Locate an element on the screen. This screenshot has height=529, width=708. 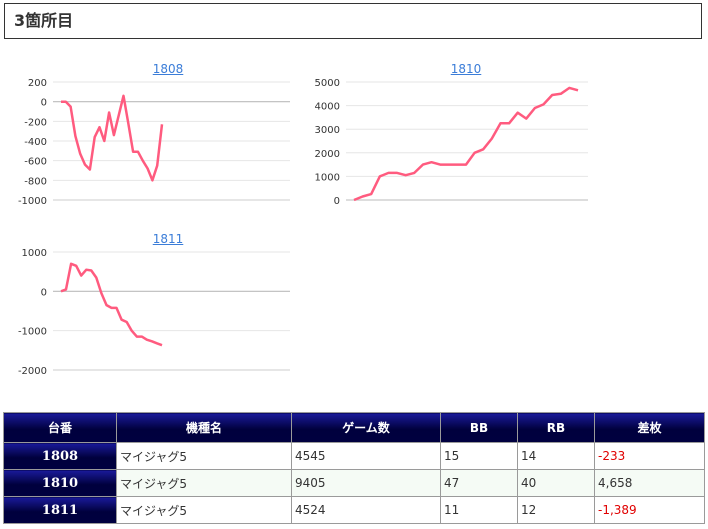
chart-title-1811: 1811 is located at coordinates (168, 239).